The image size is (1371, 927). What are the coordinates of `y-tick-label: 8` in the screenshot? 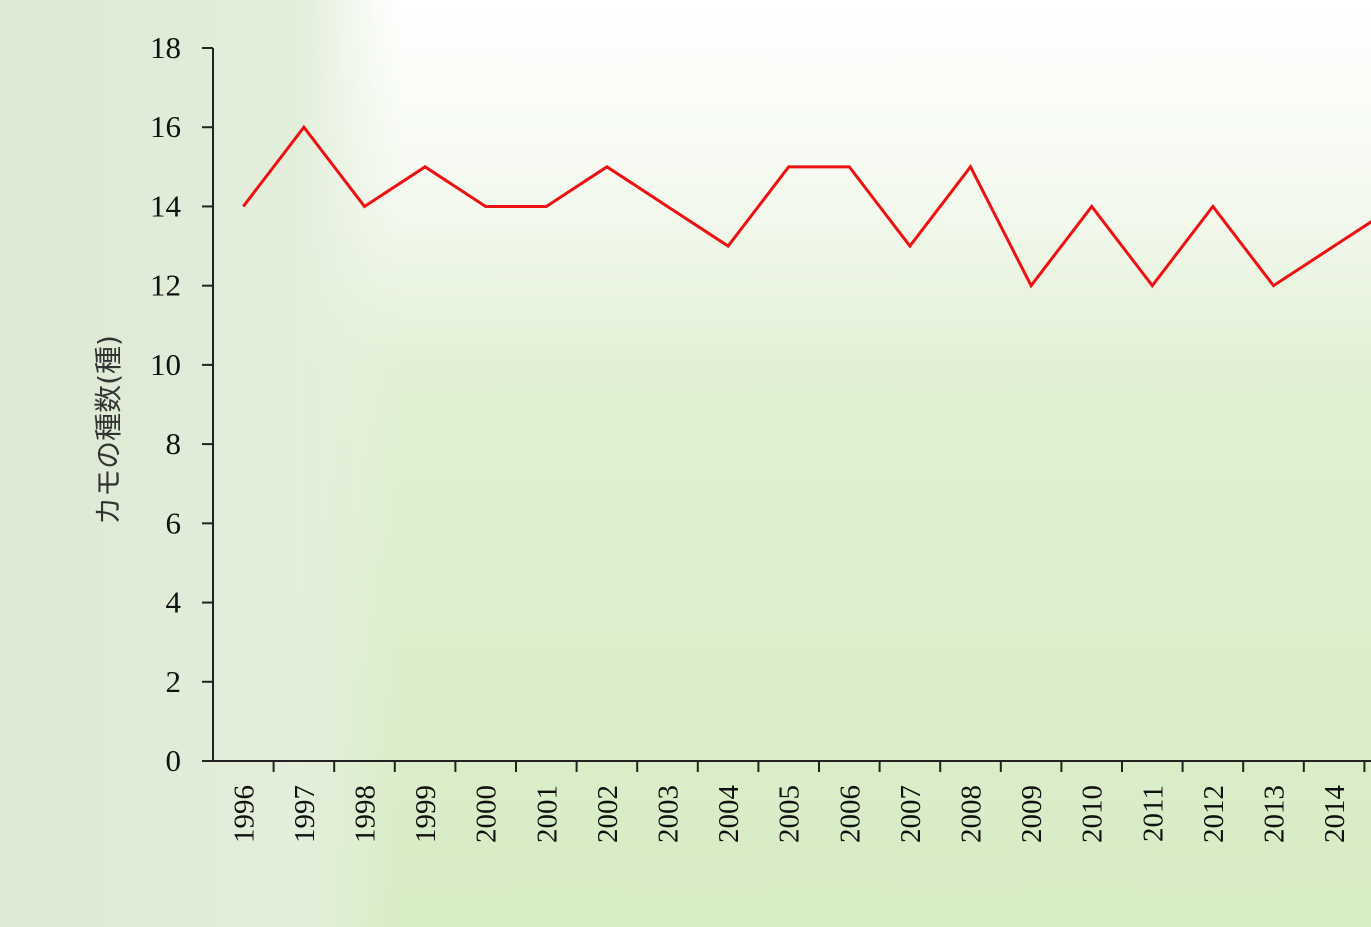 It's located at (174, 443).